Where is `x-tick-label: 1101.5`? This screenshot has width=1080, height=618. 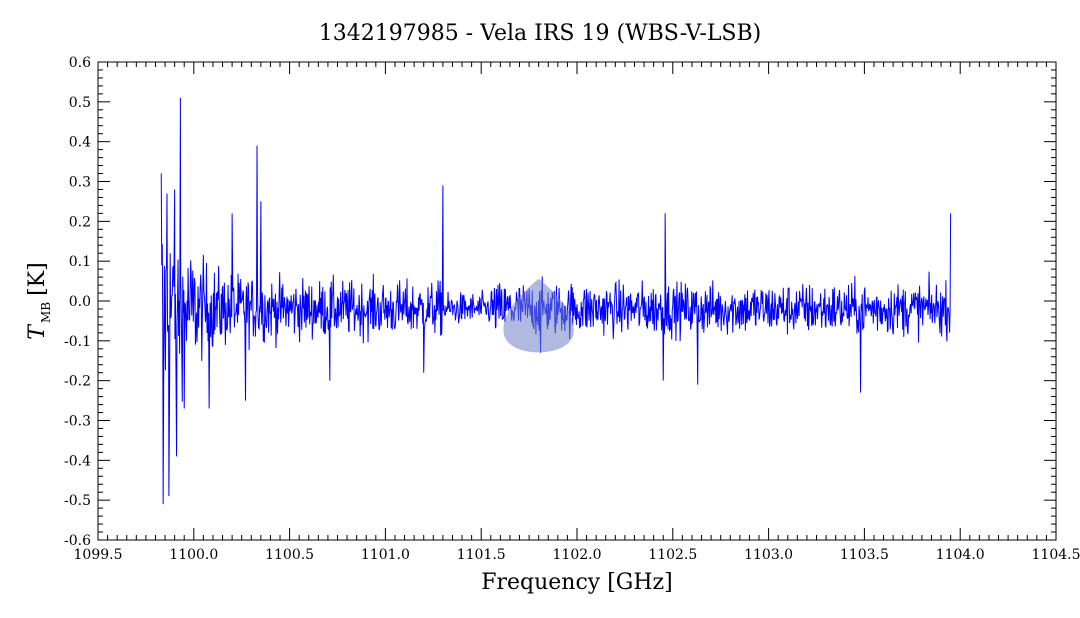 x-tick-label: 1101.5 is located at coordinates (481, 555).